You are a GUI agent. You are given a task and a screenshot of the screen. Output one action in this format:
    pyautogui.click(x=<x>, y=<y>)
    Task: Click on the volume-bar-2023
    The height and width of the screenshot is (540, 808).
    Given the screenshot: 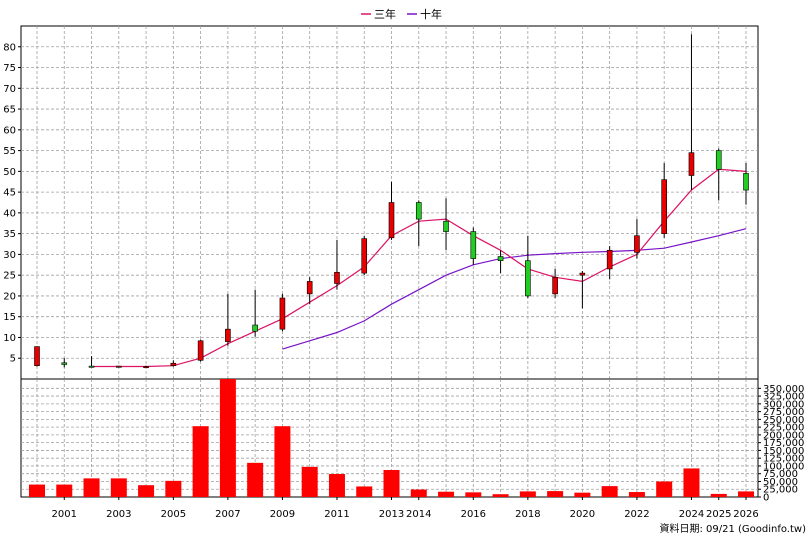 What is the action you would take?
    pyautogui.click(x=664, y=489)
    